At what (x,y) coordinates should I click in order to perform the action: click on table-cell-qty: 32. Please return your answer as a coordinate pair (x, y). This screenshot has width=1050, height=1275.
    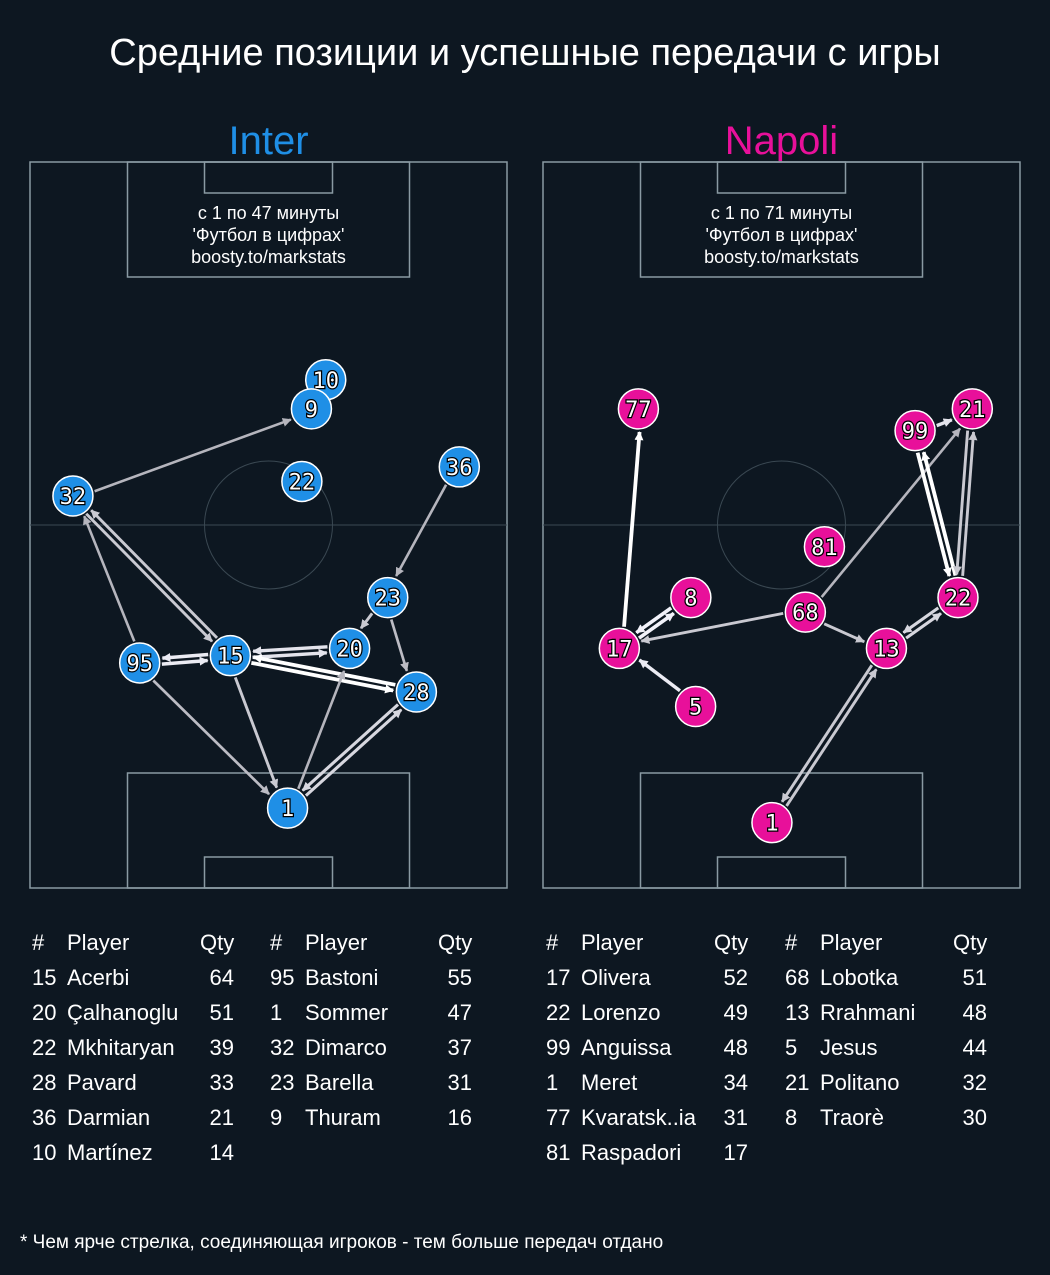
    Looking at the image, I should click on (974, 1082).